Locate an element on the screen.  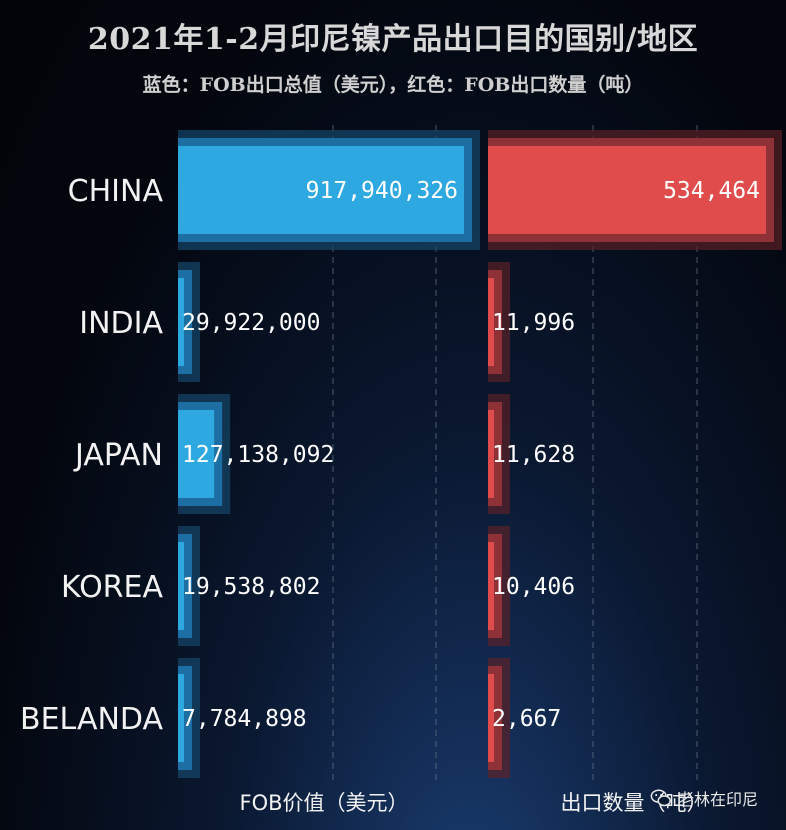
bar-1-china is located at coordinates (635, 190).